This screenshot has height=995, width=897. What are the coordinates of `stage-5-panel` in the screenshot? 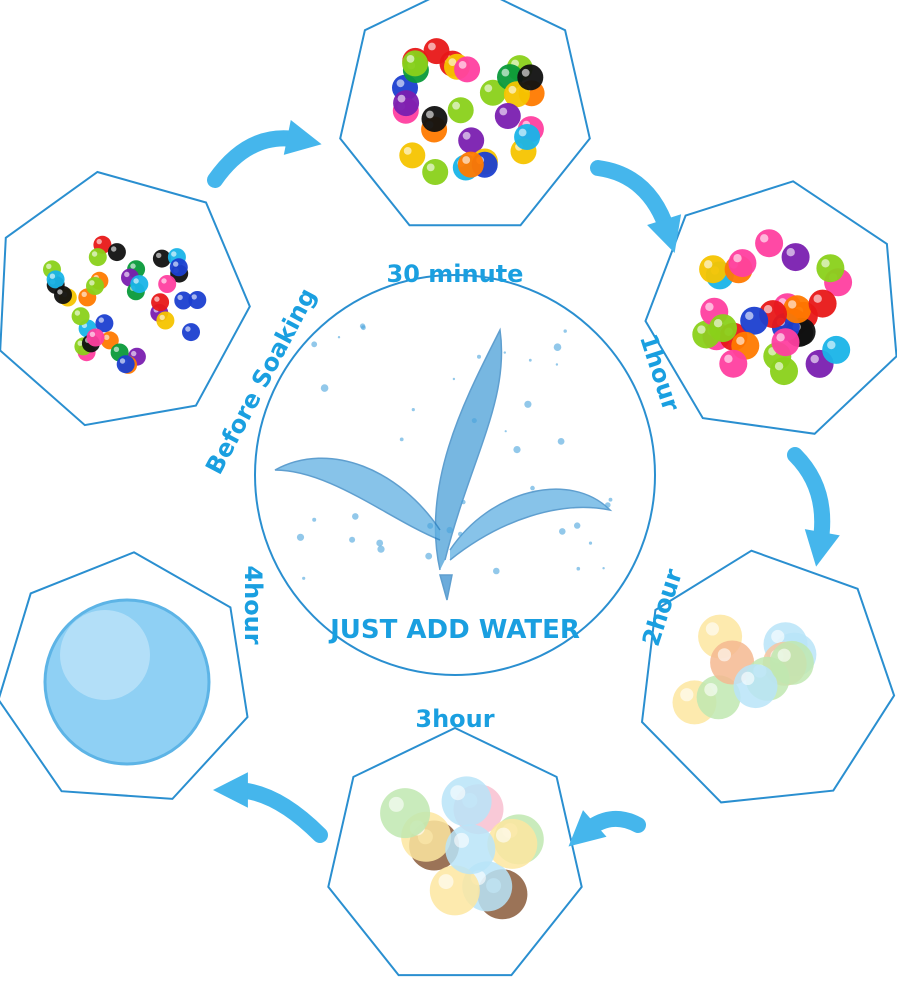 It's located at (124, 675).